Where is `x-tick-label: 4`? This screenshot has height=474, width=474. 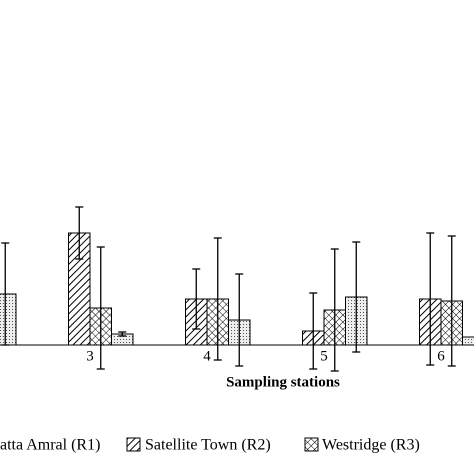 x-tick-label: 4 is located at coordinates (207, 356).